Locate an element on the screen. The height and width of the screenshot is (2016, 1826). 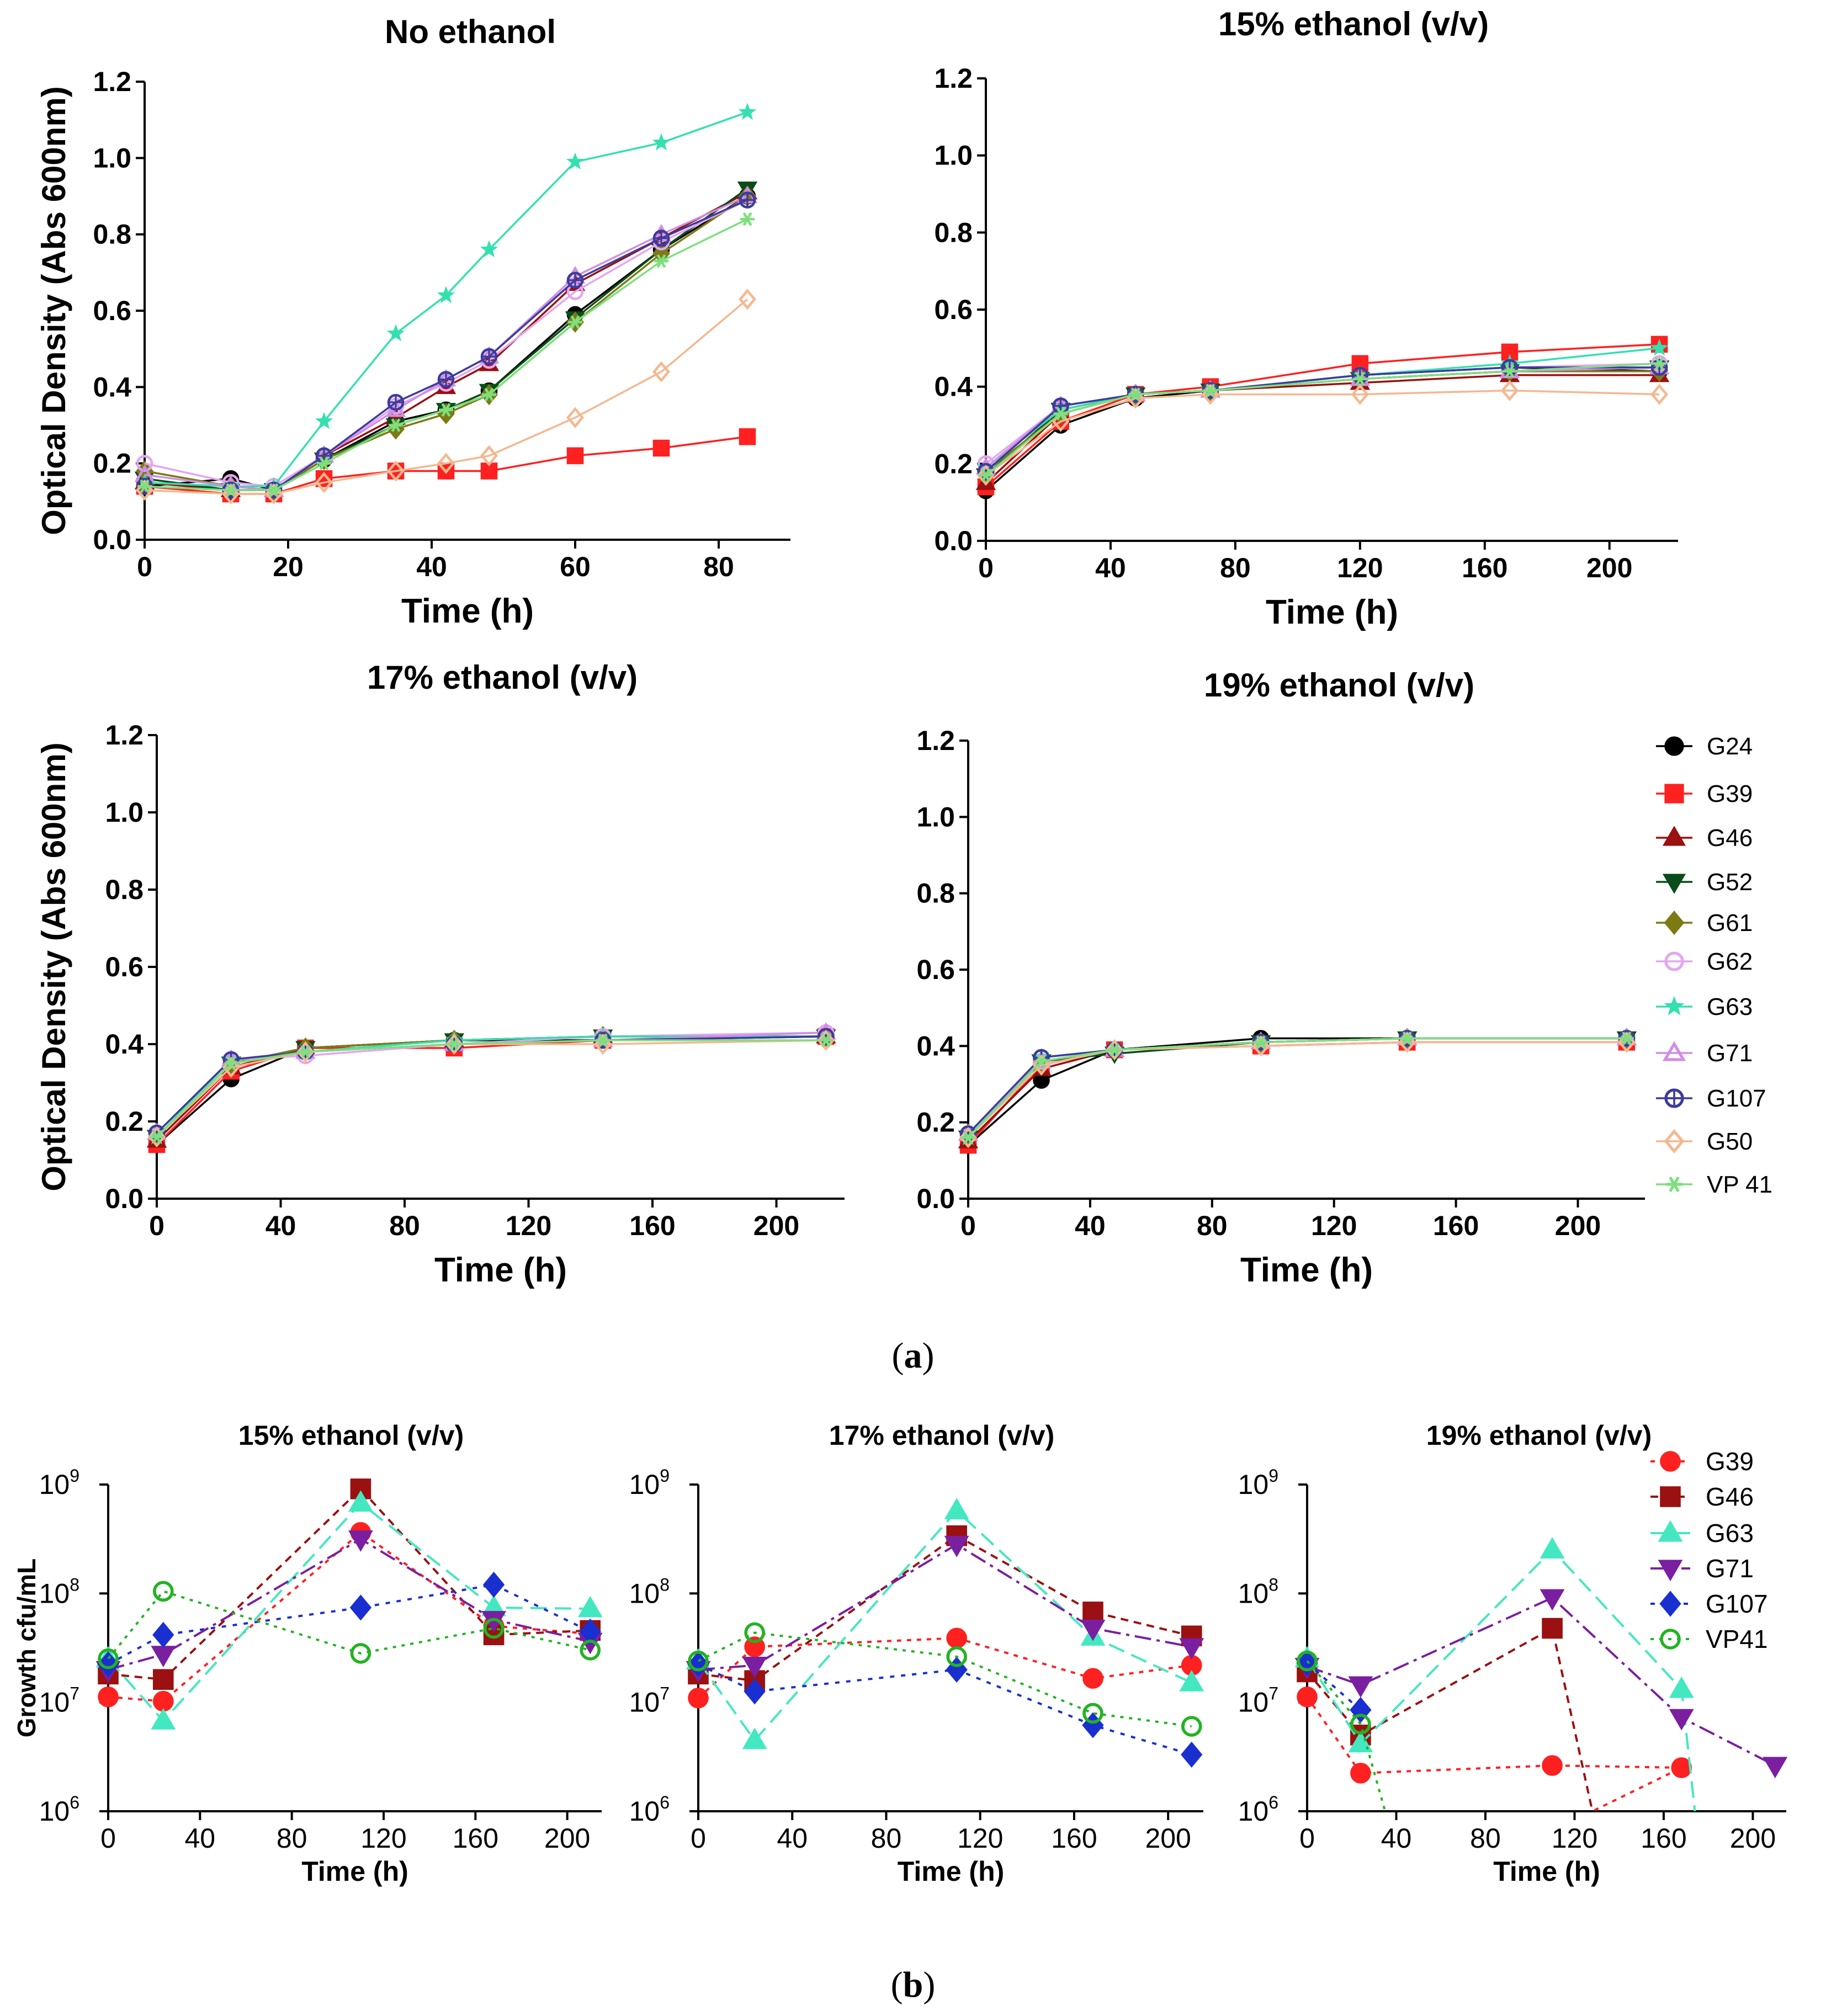
x-tick-label: 0 is located at coordinates (986, 567).